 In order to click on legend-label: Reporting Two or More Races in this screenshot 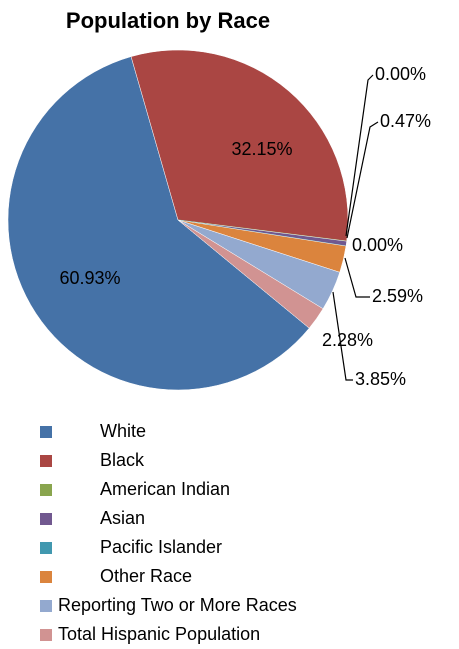, I will do `click(177, 605)`.